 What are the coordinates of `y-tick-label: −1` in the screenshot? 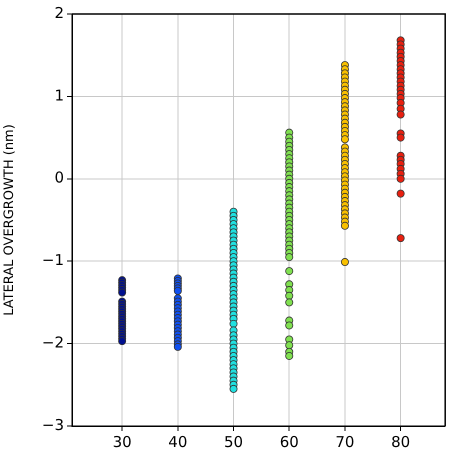 It's located at (53, 260).